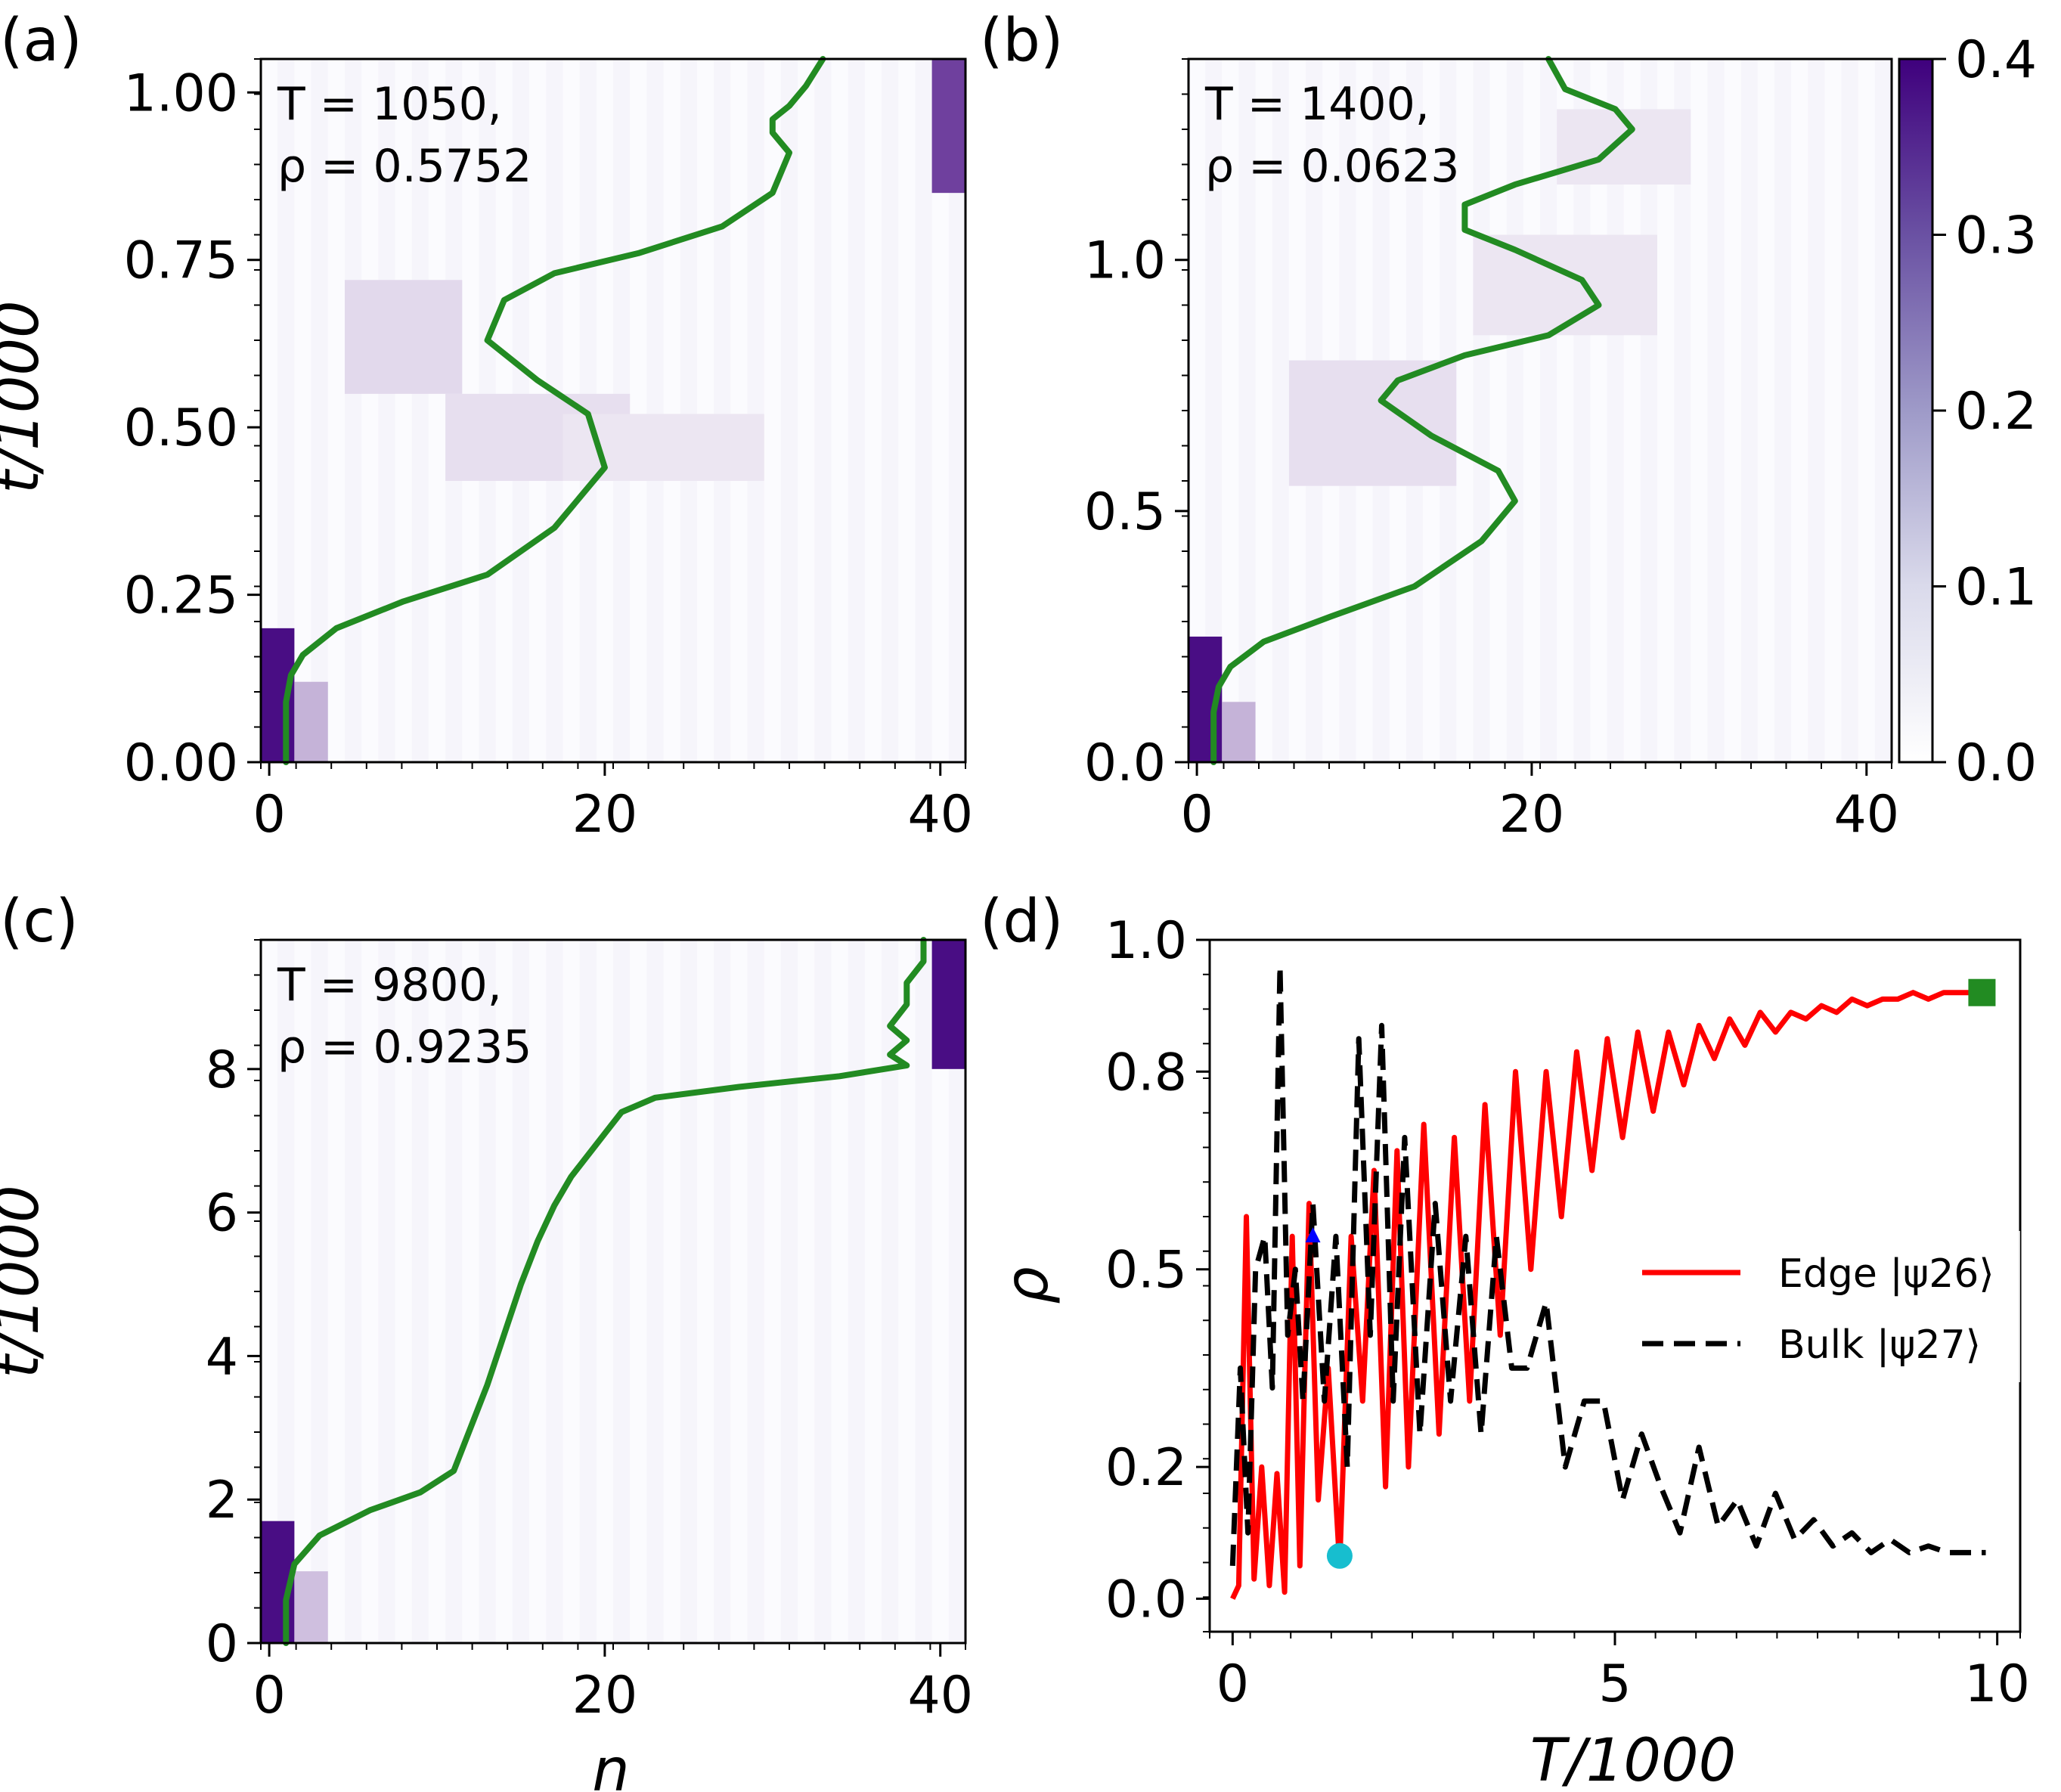 The height and width of the screenshot is (1792, 2061). Describe the element at coordinates (269, 815) in the screenshot. I see `panel-a-xtick-label: 0` at that location.